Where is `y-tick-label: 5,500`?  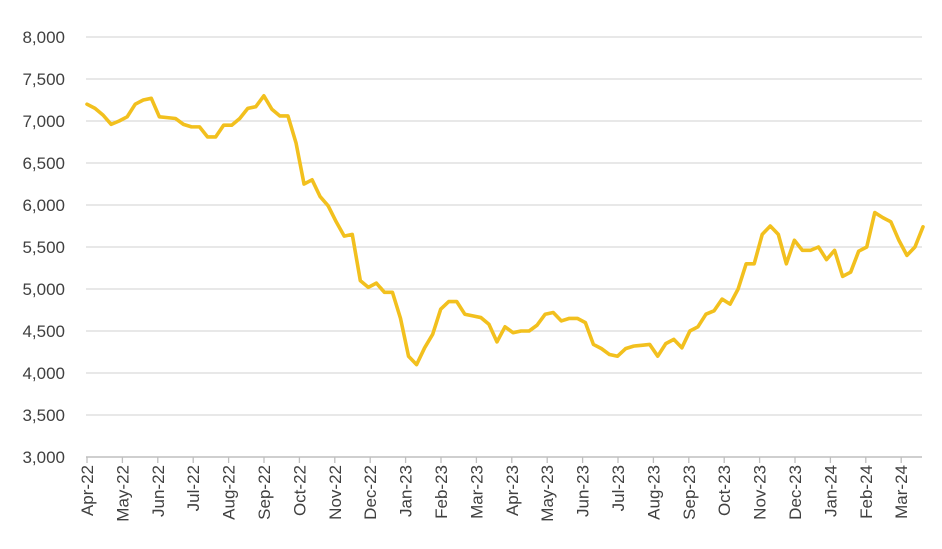 y-tick-label: 5,500 is located at coordinates (43, 247).